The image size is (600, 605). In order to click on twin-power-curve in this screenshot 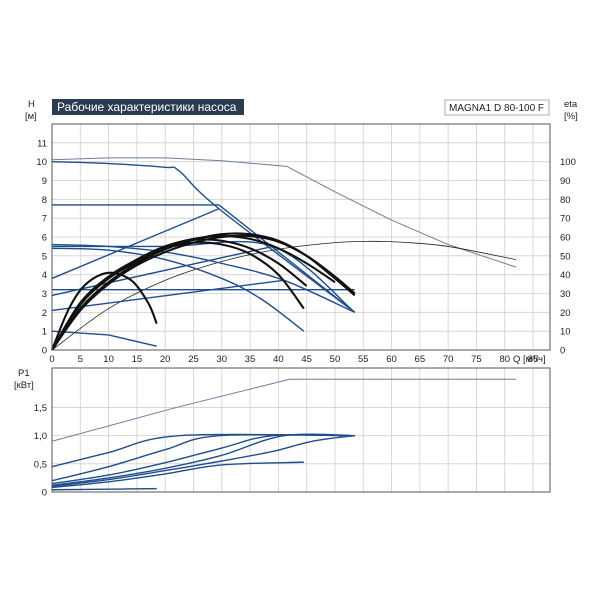, I will do `click(284, 410)`.